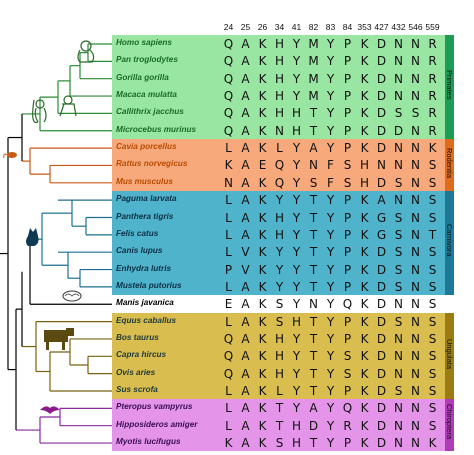  Describe the element at coordinates (432, 27) in the screenshot. I see `position-label: 559` at that location.